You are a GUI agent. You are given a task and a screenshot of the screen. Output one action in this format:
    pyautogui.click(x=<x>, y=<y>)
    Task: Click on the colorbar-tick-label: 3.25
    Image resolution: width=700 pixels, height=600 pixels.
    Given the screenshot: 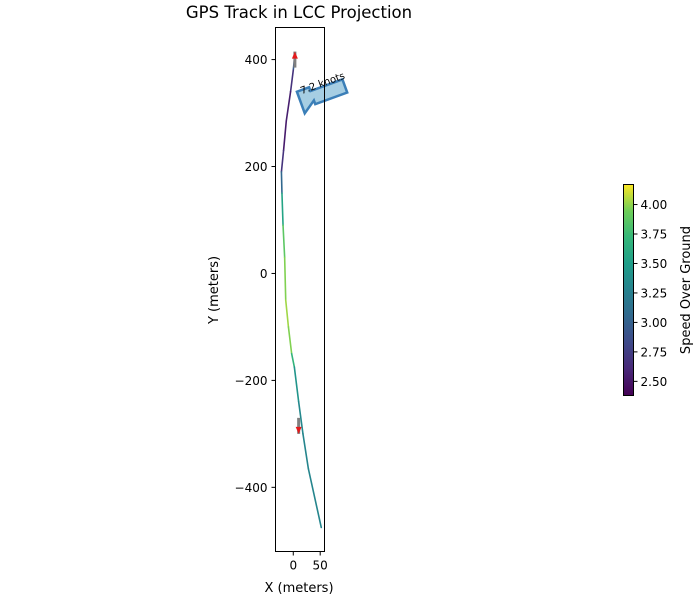 What is the action you would take?
    pyautogui.click(x=654, y=293)
    